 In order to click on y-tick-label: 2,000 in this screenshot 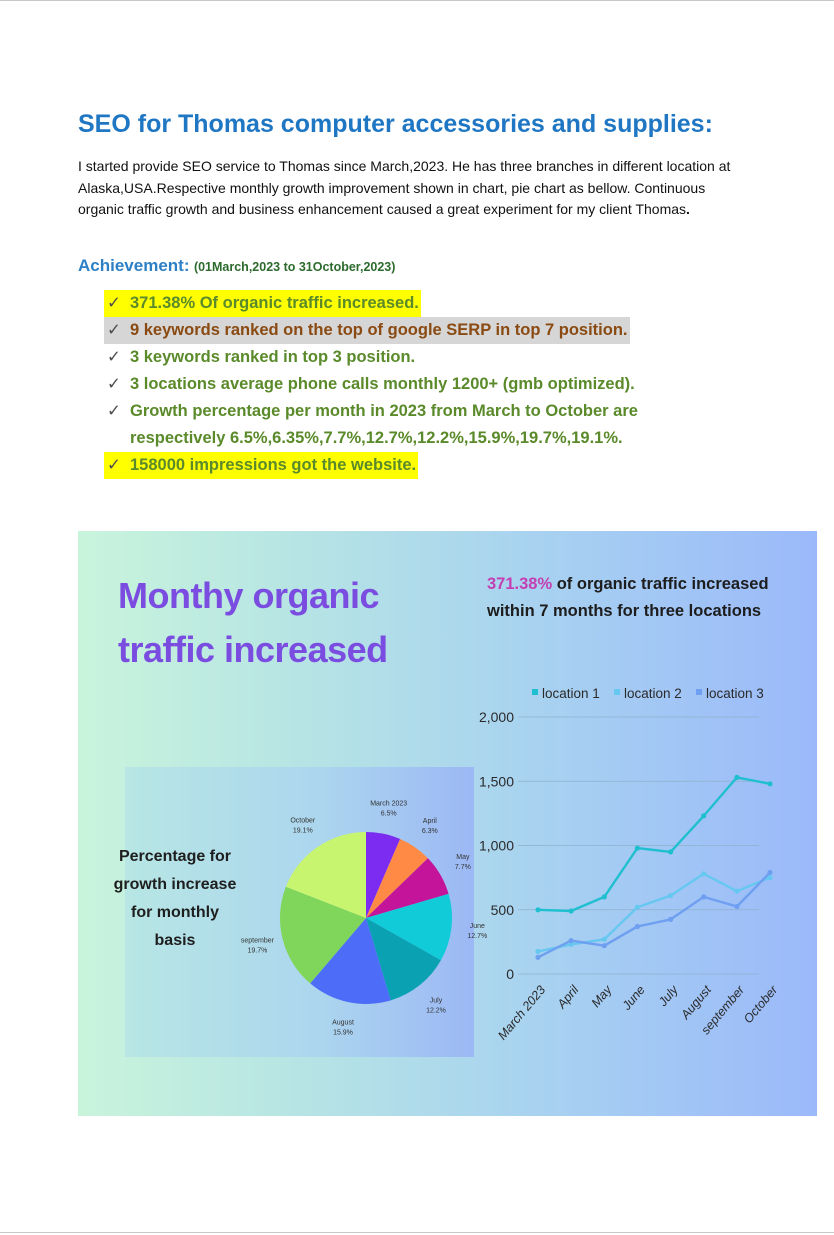, I will do `click(496, 717)`.